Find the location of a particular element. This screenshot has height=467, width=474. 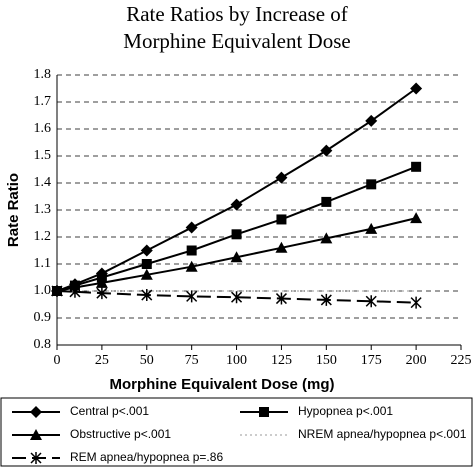

x-tick-label: 0 is located at coordinates (57, 360).